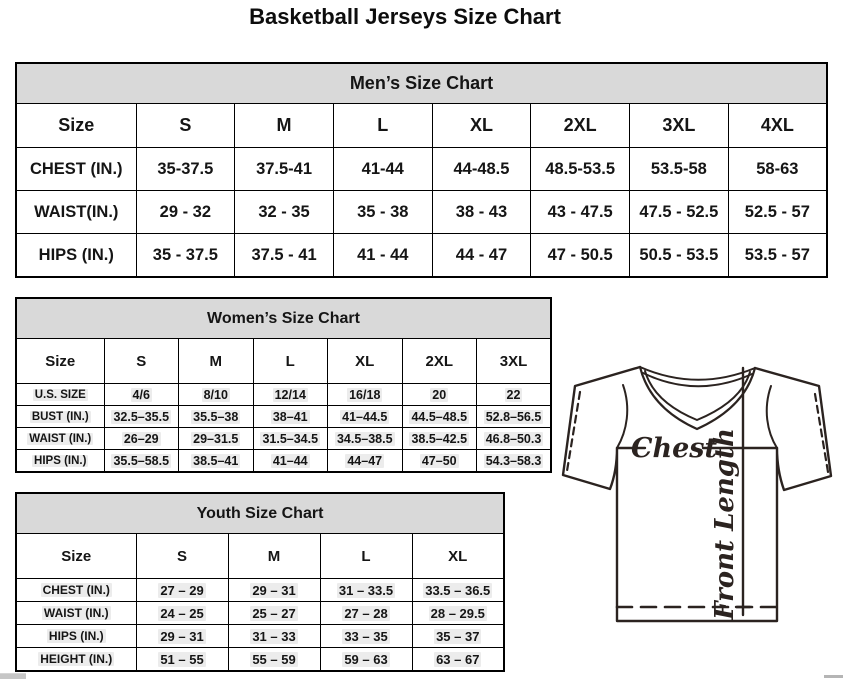 The image size is (843, 679). I want to click on jersey-outline-shape, so click(697, 494).